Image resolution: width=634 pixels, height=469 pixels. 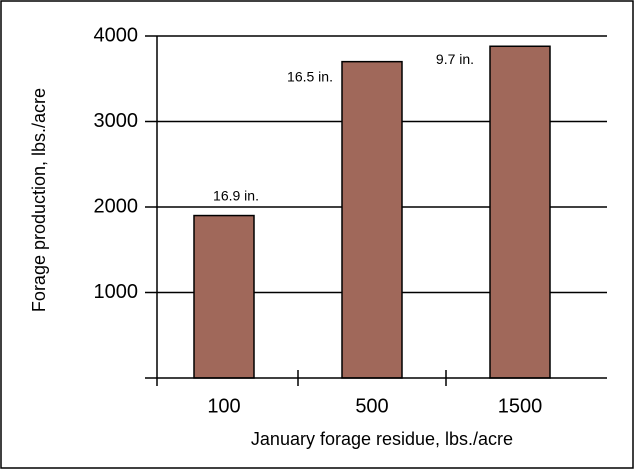 I want to click on y-tick-label: 2000, so click(x=116, y=206).